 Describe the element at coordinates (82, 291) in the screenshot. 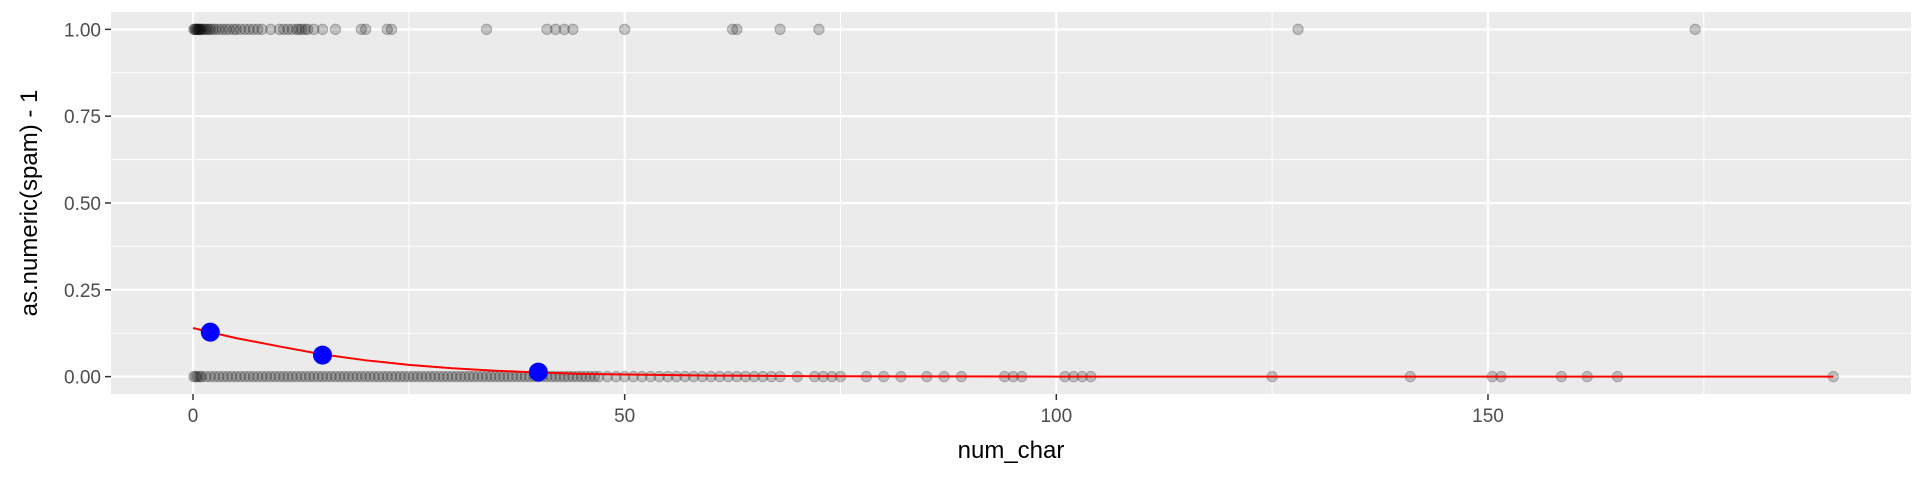

I see `y-tick-label: 0.25` at that location.